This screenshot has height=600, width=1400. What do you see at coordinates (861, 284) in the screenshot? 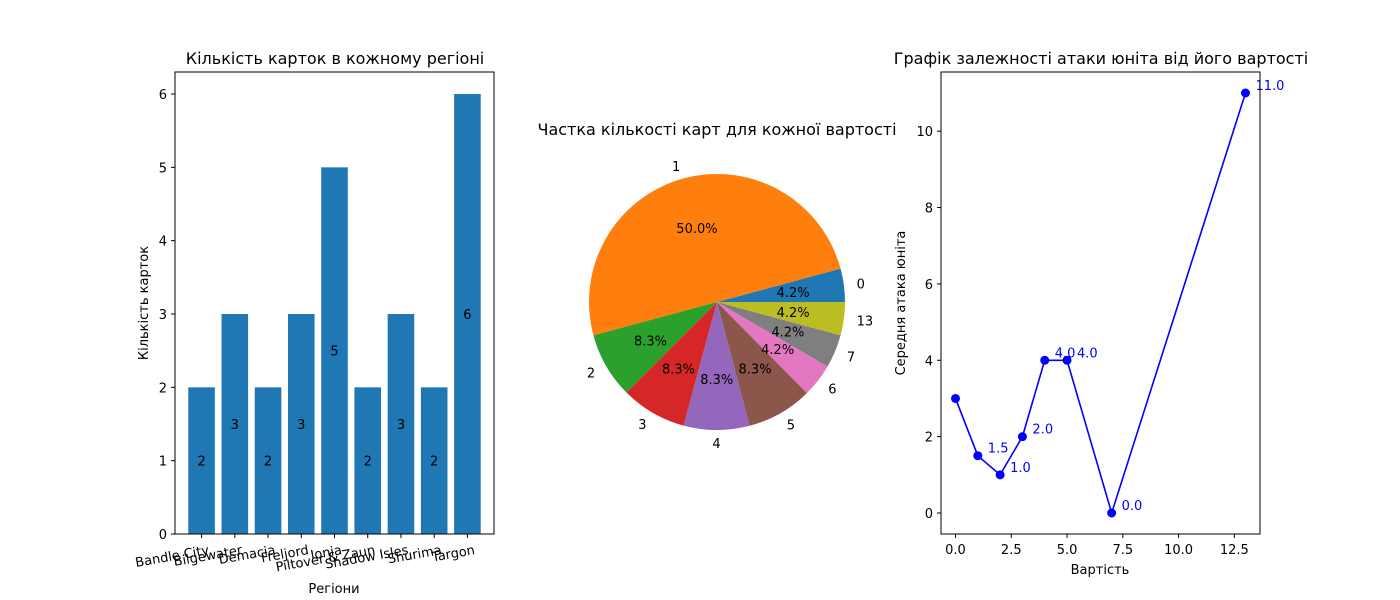
I see `pie-slice-label: 0` at bounding box center [861, 284].